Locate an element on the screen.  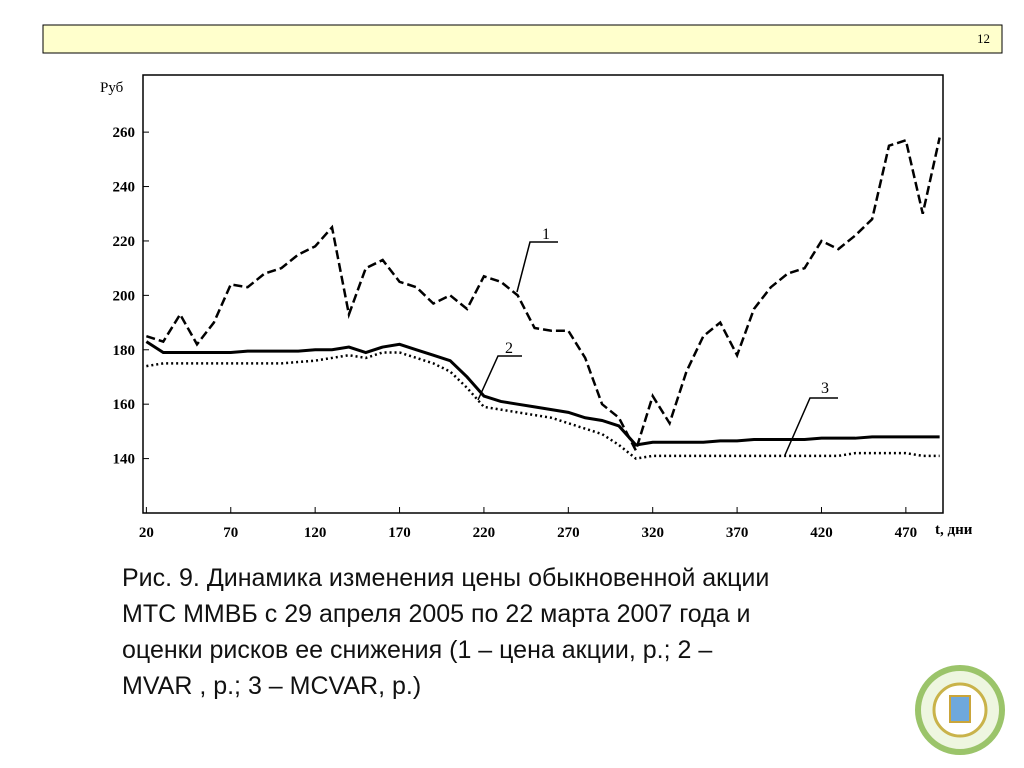
header-bar is located at coordinates (522, 39).